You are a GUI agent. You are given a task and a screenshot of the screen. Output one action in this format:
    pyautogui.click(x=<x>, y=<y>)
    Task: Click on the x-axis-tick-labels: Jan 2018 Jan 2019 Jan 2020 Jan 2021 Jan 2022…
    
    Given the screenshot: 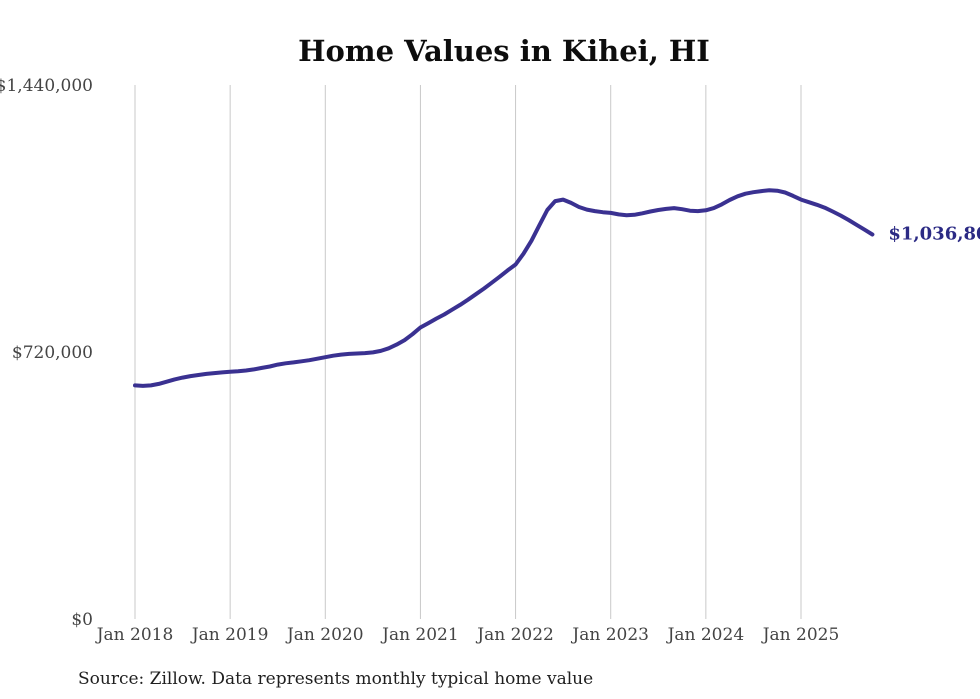 What is the action you would take?
    pyautogui.click(x=467, y=635)
    